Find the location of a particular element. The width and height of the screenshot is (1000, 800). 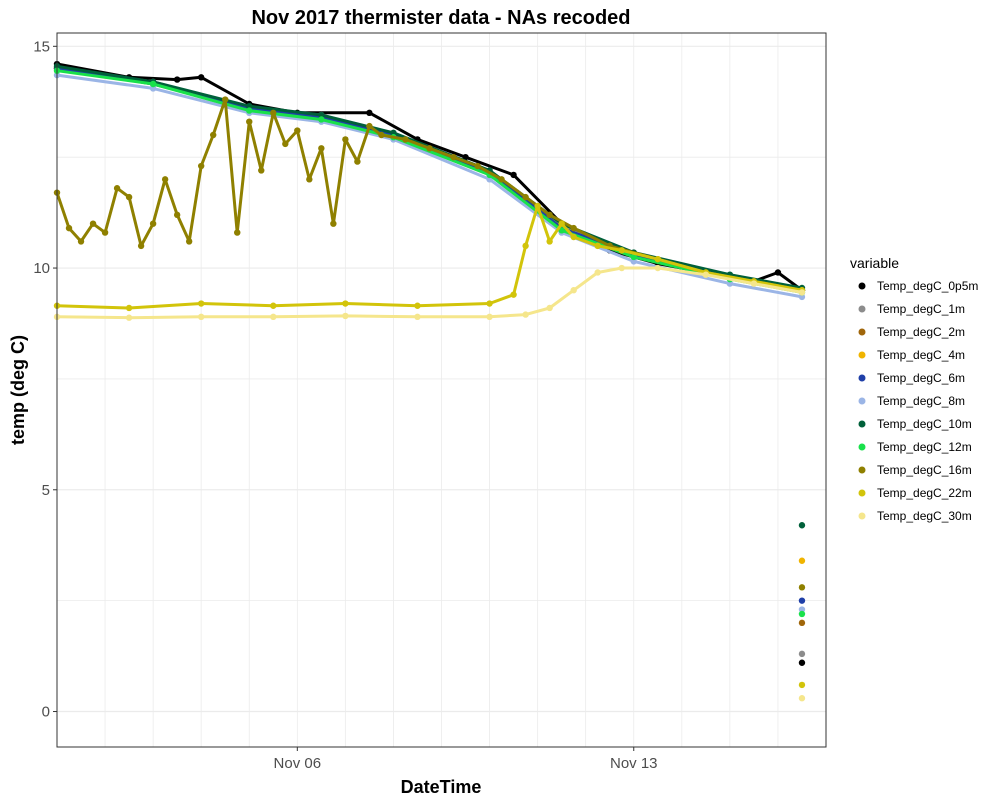

y-tick-label: 10 is located at coordinates (41, 268).